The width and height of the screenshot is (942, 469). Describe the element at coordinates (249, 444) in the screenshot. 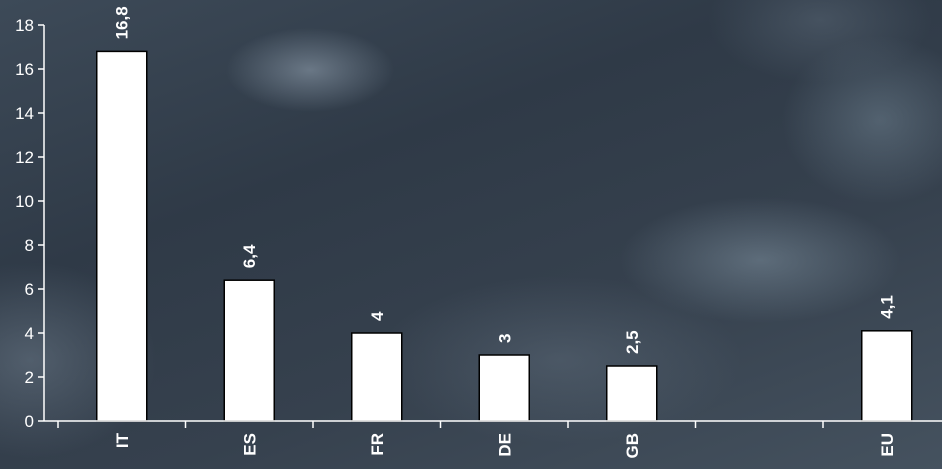

I see `x-category-label: ES` at that location.